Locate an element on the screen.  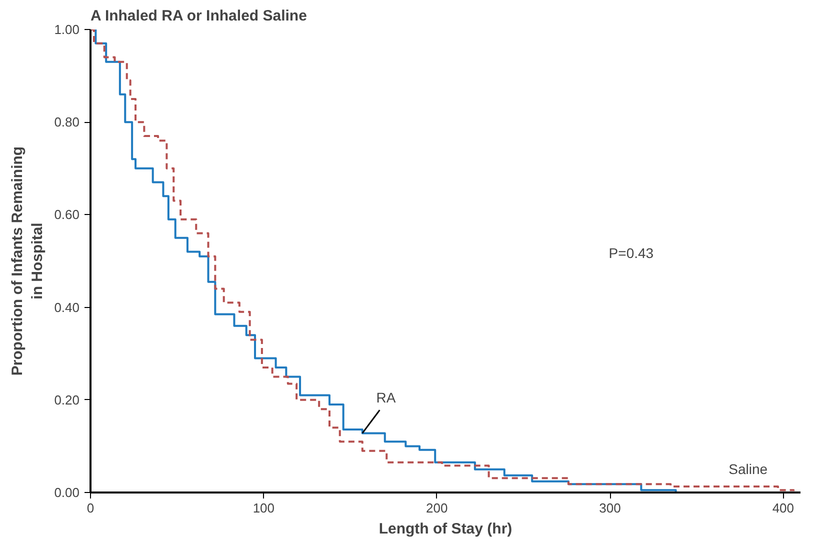
chart-title: A Inhaled RA or Inhaled Saline is located at coordinates (198, 16).